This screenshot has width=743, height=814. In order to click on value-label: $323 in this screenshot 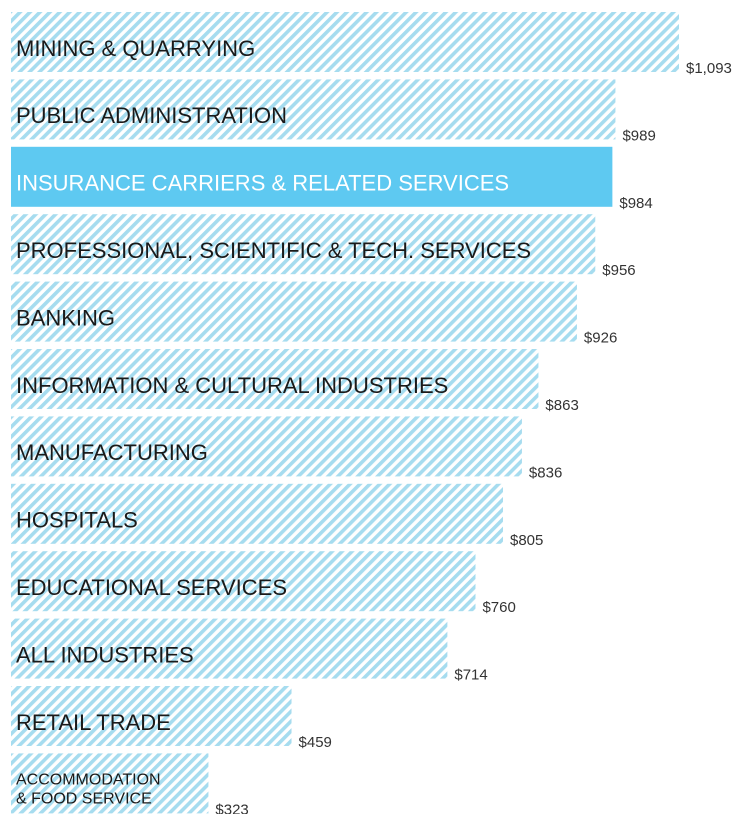, I will do `click(231, 807)`.